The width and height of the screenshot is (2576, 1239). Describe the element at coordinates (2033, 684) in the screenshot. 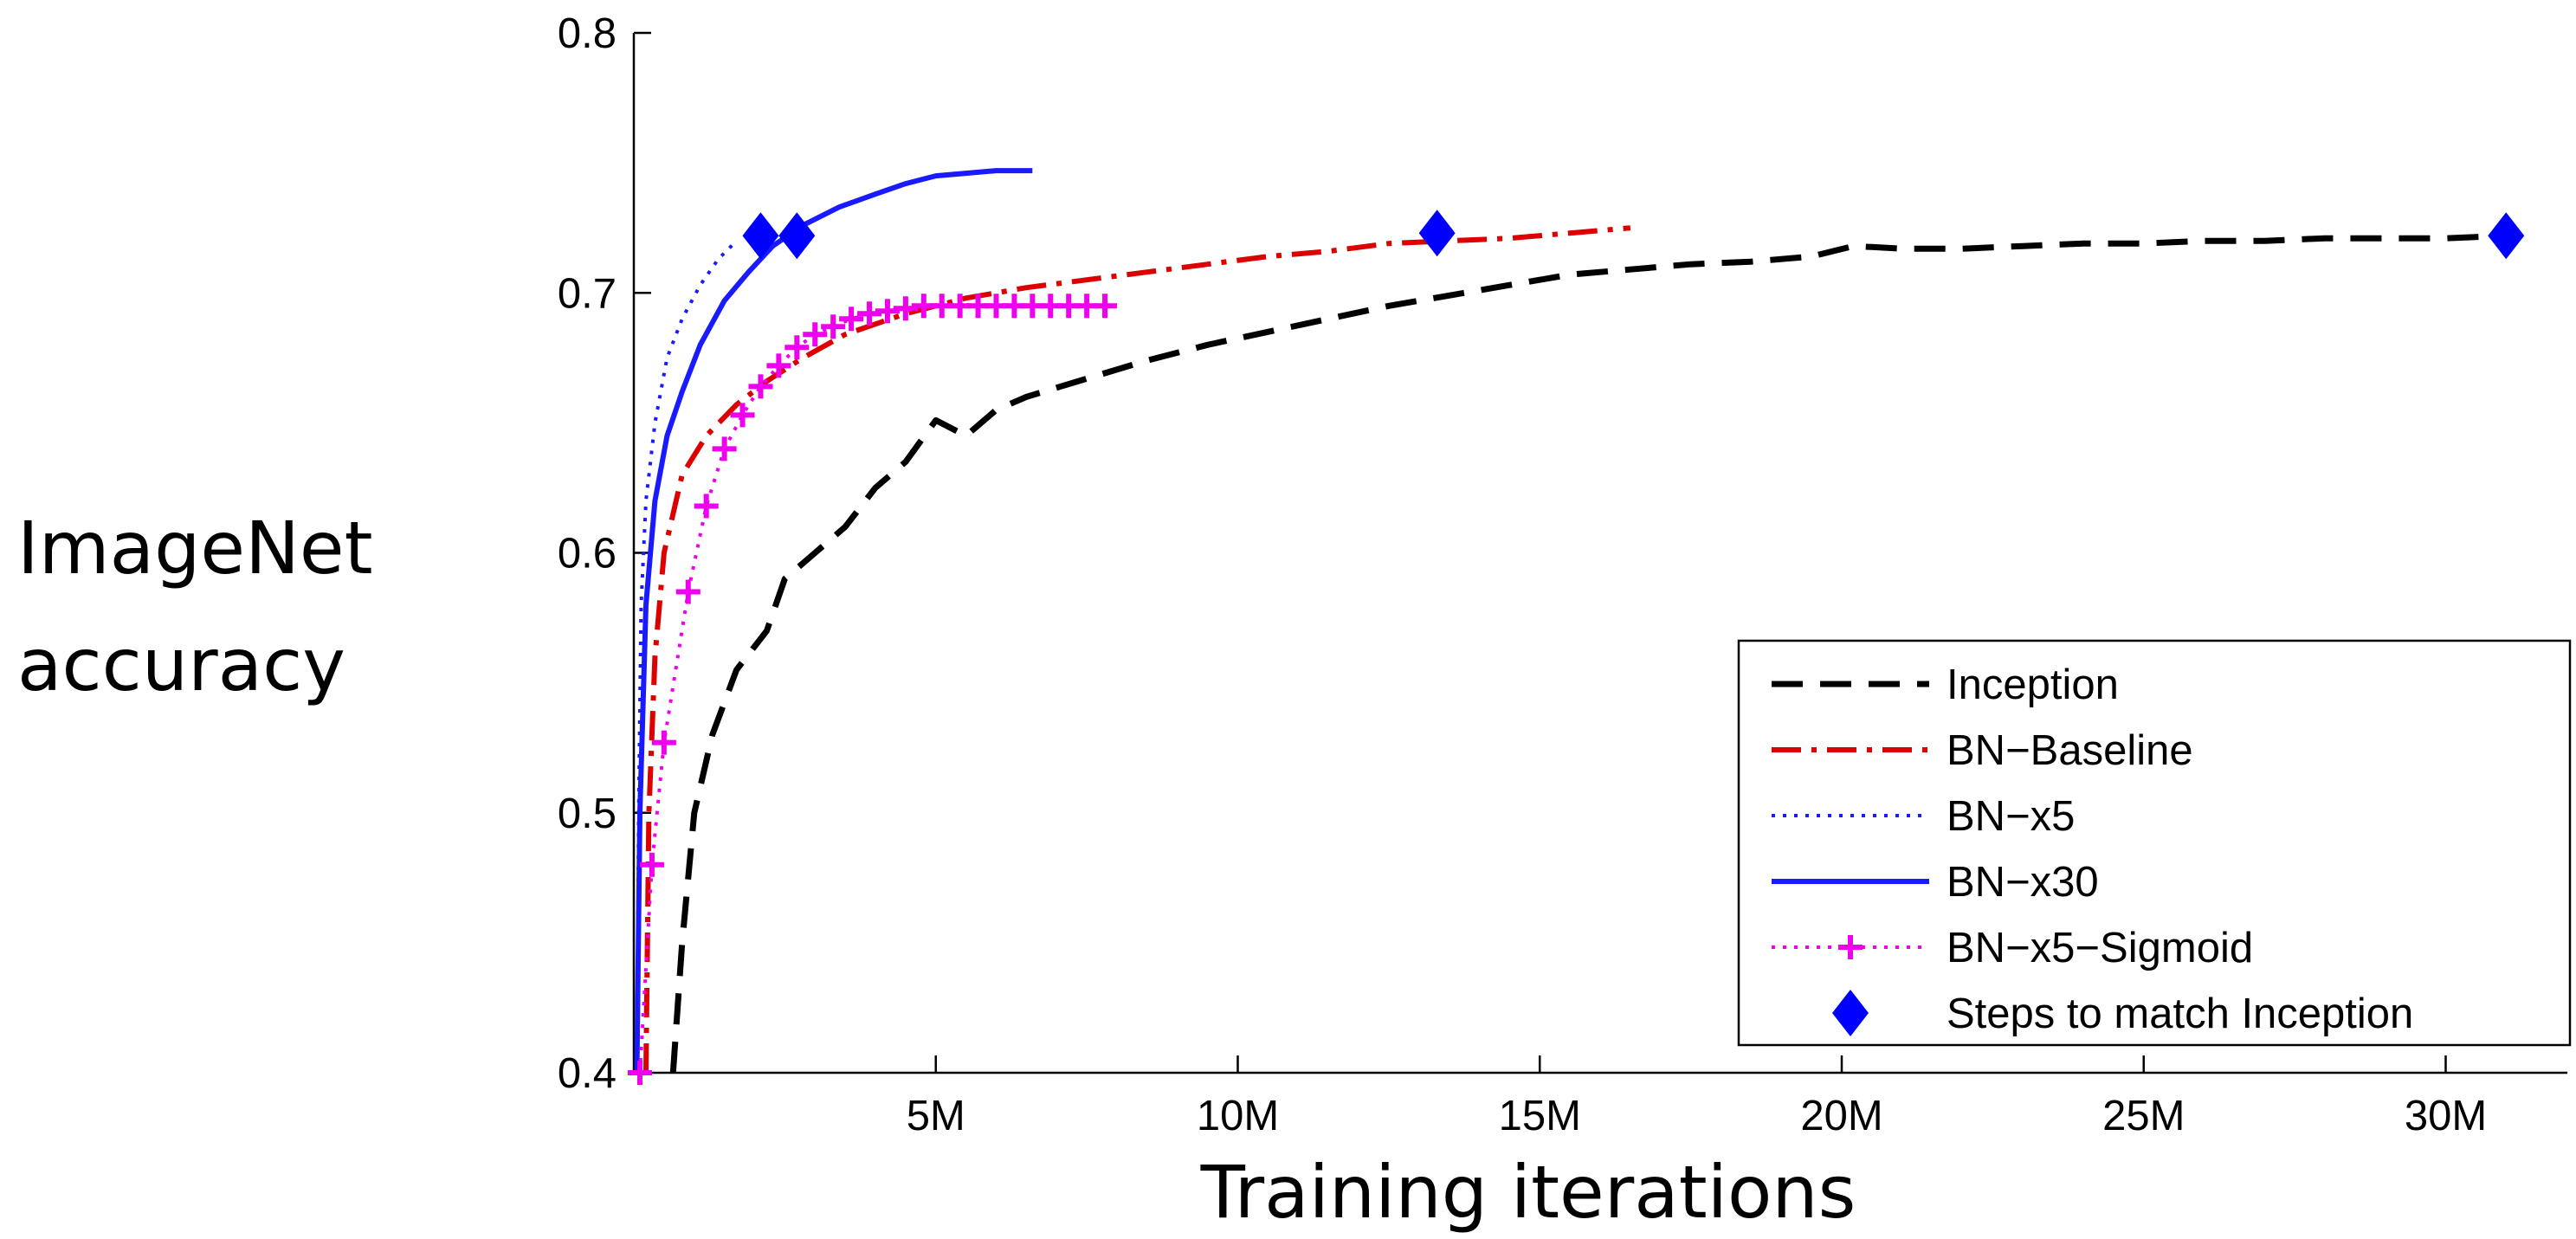

I see `legend-label: Inception` at that location.